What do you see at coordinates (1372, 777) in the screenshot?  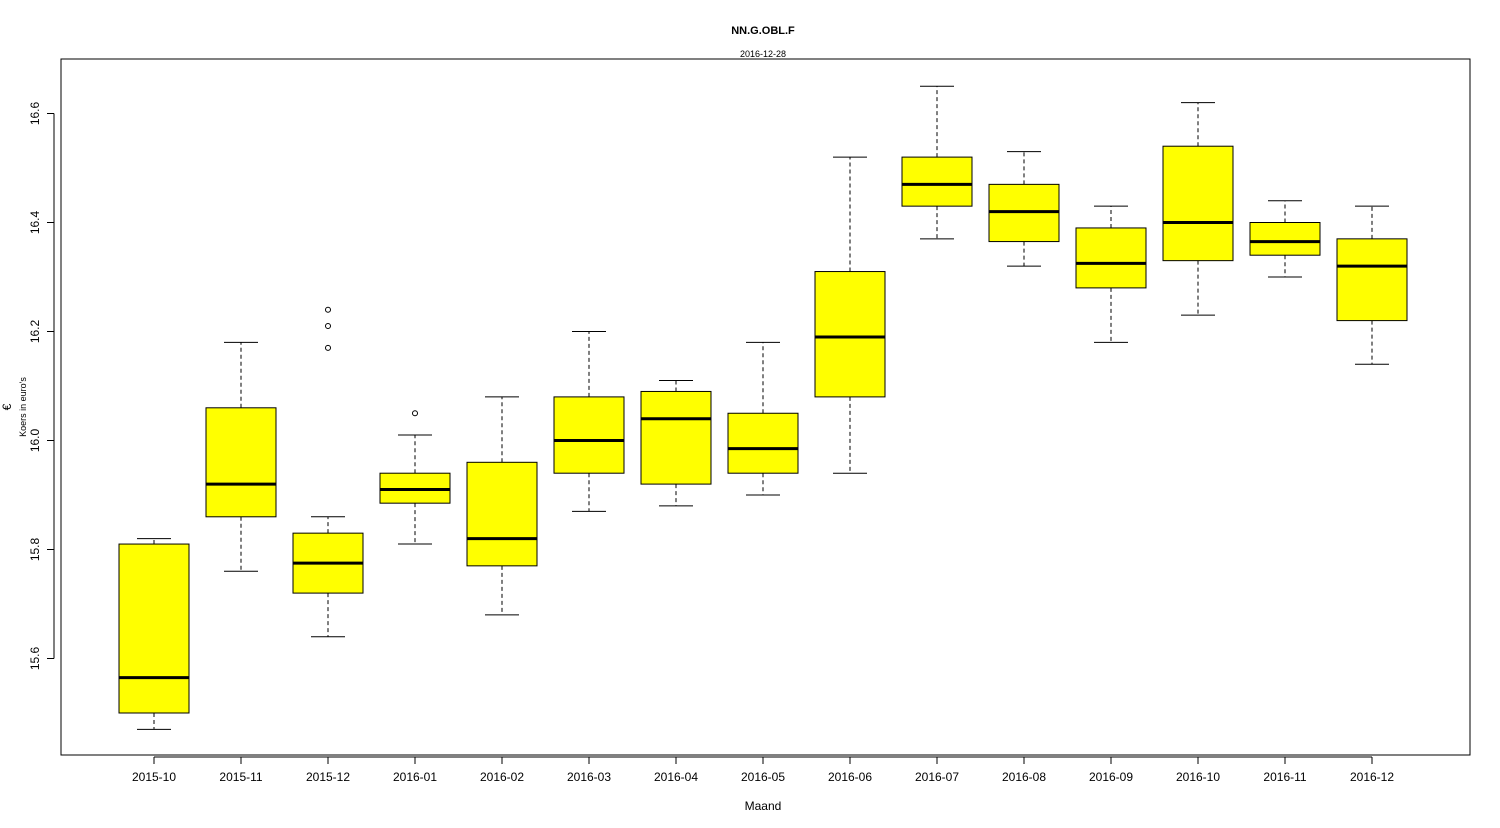 I see `x-tick-label: 2016-12` at bounding box center [1372, 777].